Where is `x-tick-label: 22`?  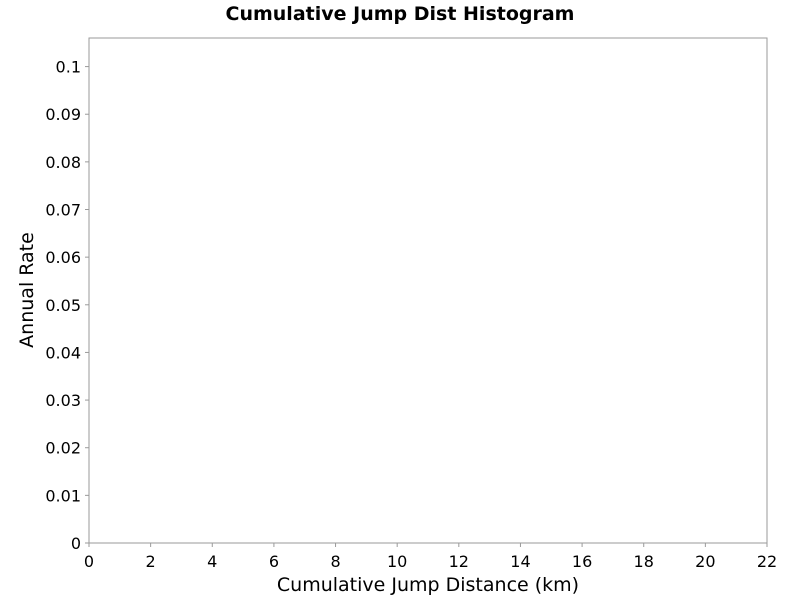
x-tick-label: 22 is located at coordinates (767, 561).